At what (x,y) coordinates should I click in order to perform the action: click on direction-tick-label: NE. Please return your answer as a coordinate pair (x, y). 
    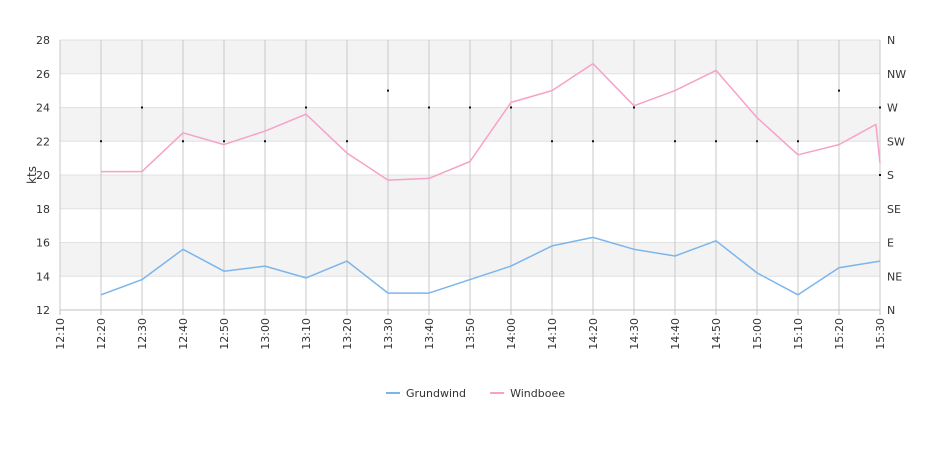
    Looking at the image, I should click on (894, 276).